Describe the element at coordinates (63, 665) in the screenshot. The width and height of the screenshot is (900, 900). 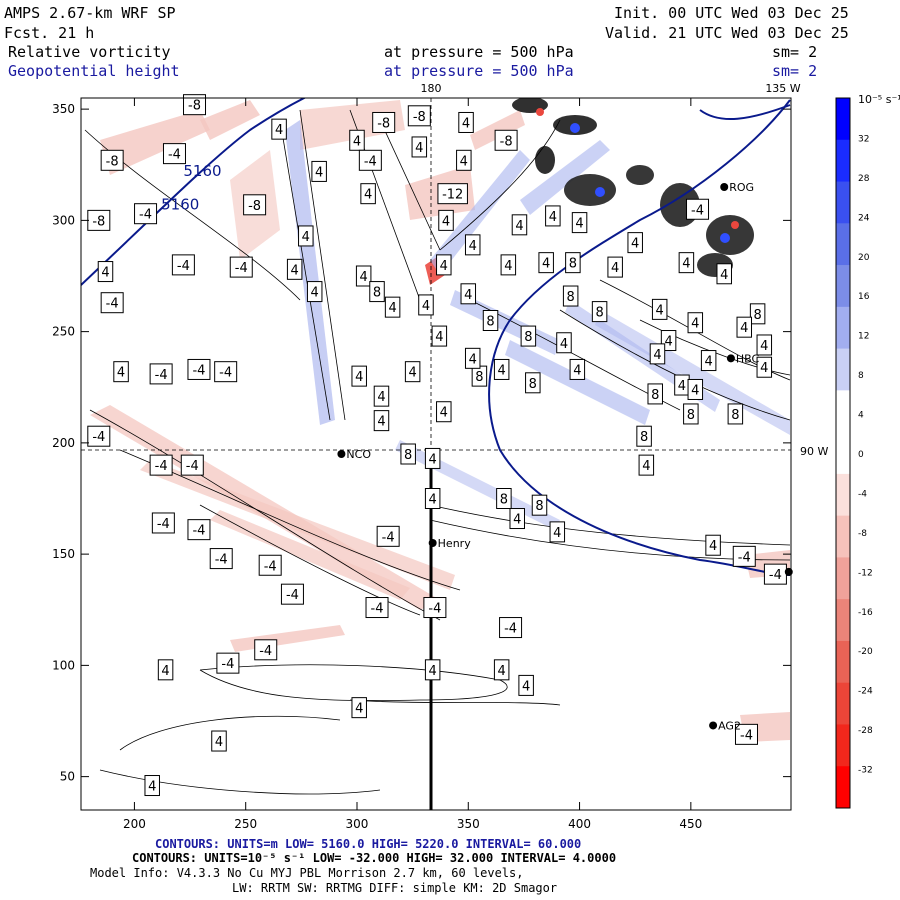
I see `y-tick-label: 100` at that location.